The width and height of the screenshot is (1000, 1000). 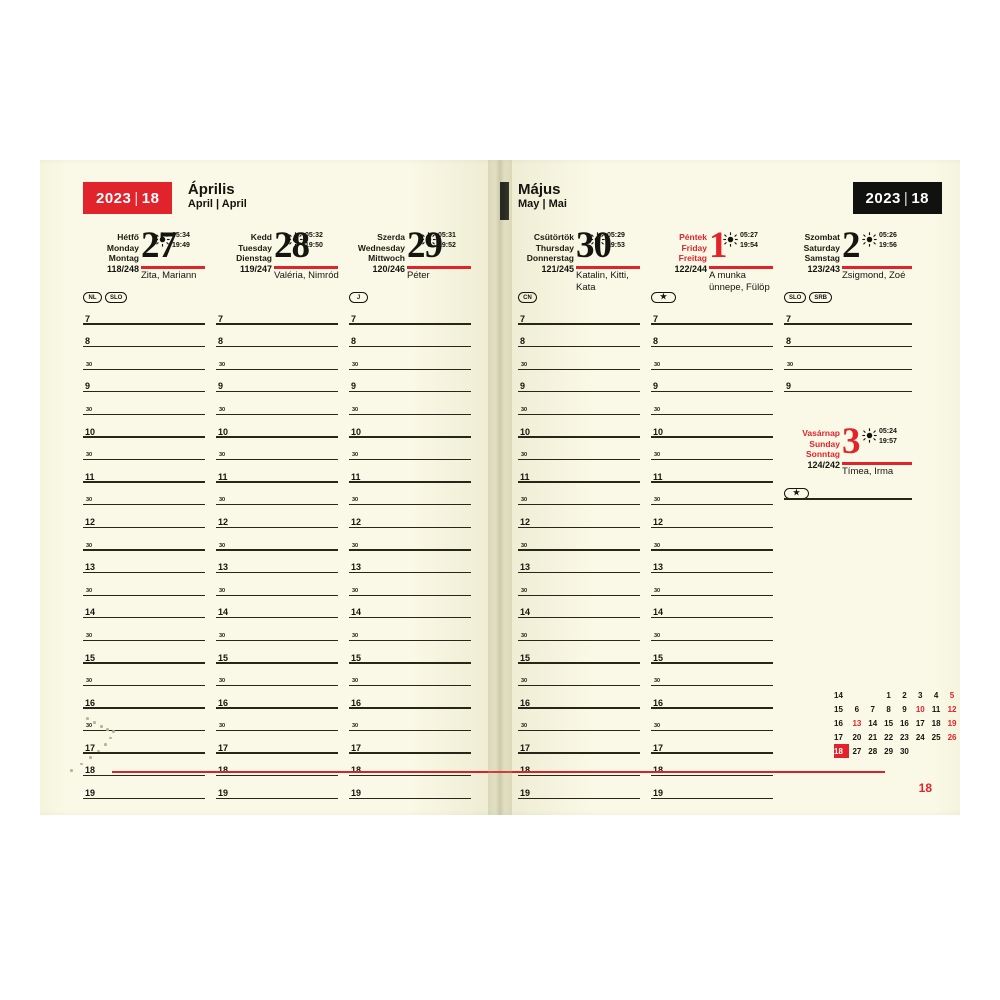 I want to click on day-1-time-row: 7, so click(x=712, y=313).